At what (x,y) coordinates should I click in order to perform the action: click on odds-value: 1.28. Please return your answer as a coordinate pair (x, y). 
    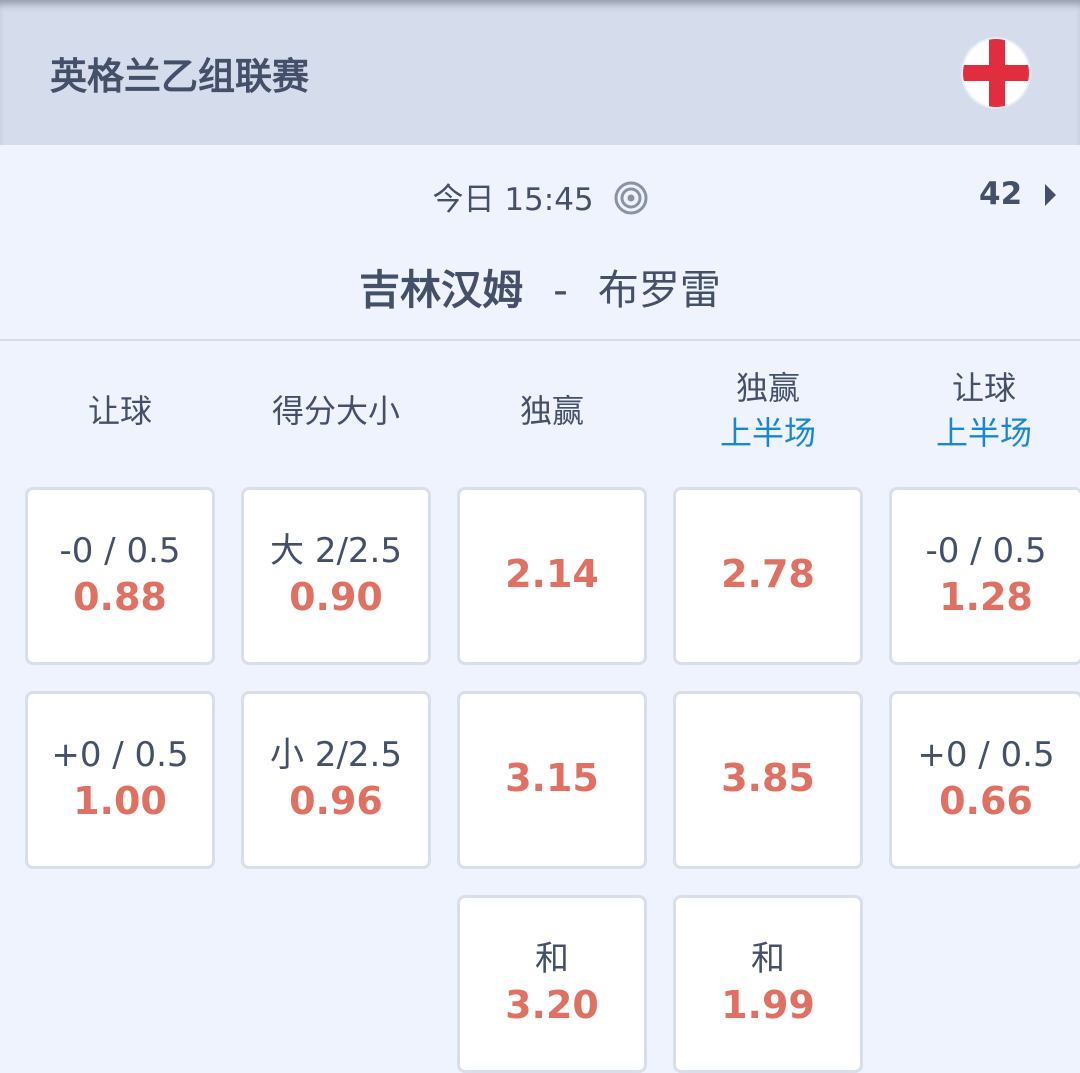
    Looking at the image, I should click on (986, 597).